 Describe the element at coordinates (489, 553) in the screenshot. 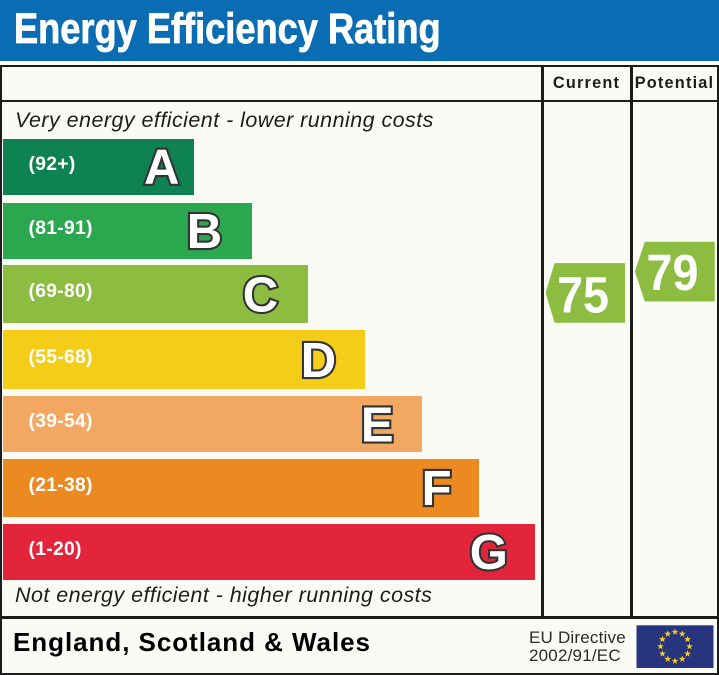

I see `svg-text: G` at that location.